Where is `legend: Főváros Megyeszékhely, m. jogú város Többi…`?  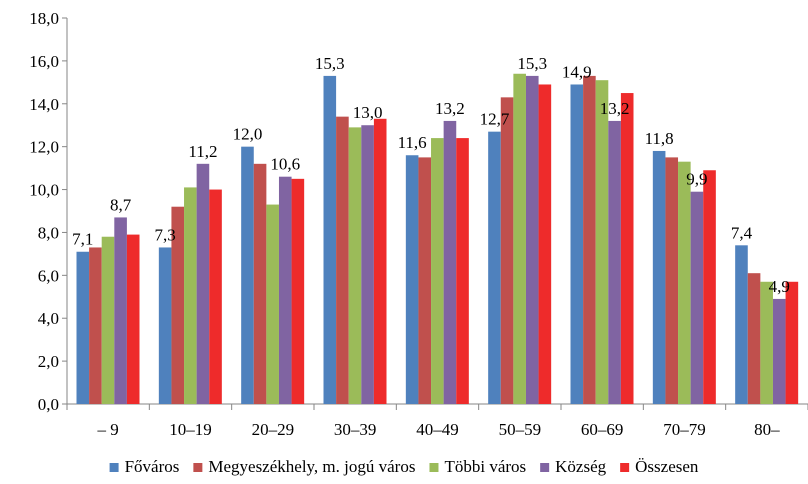
legend: Főváros Megyeszékhely, m. jogú város Többi… is located at coordinates (404, 466).